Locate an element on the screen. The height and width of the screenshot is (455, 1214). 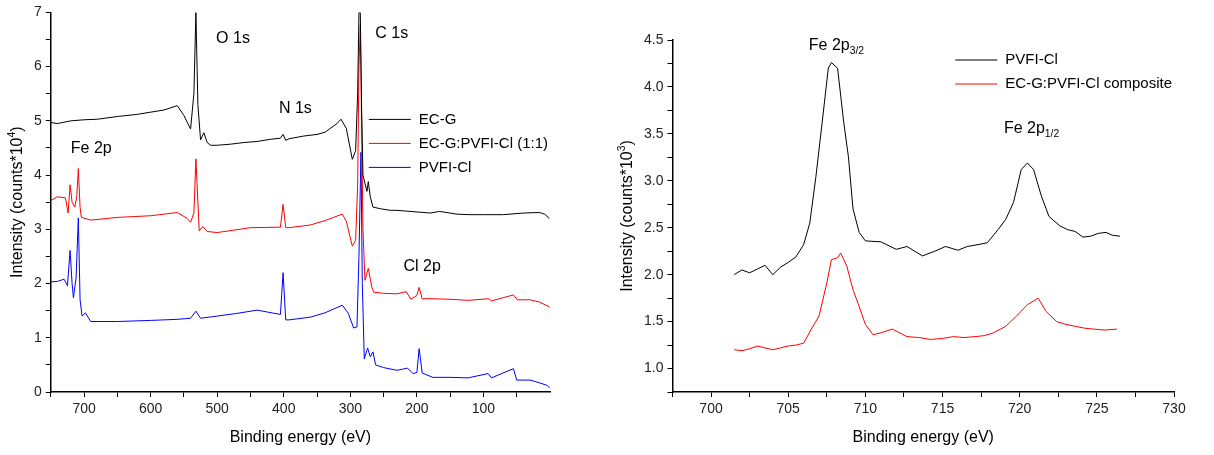
x-tick-label: 200 is located at coordinates (417, 408).